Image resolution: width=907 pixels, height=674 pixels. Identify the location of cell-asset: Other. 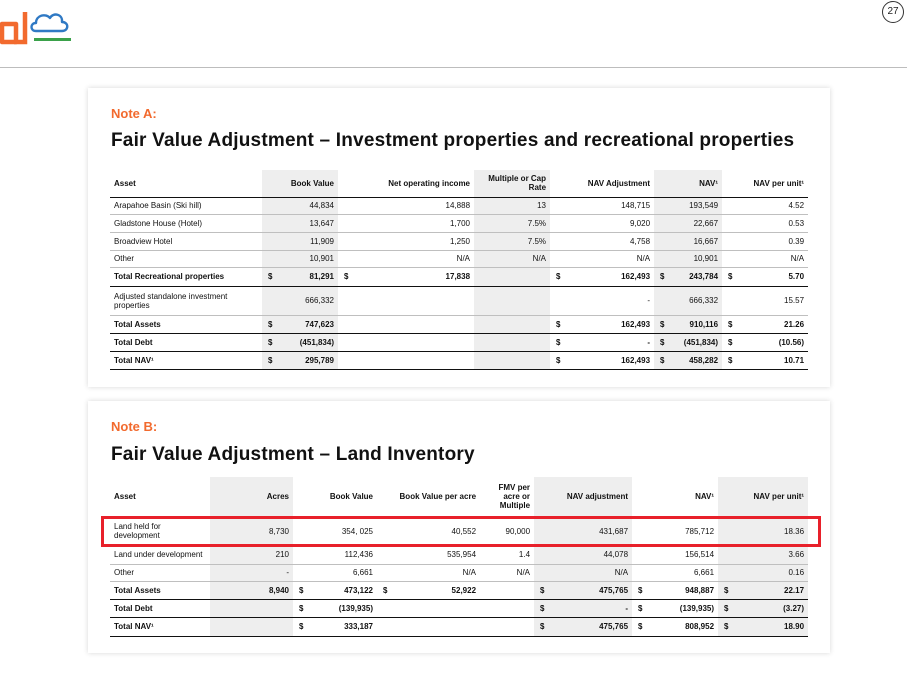
(186, 259).